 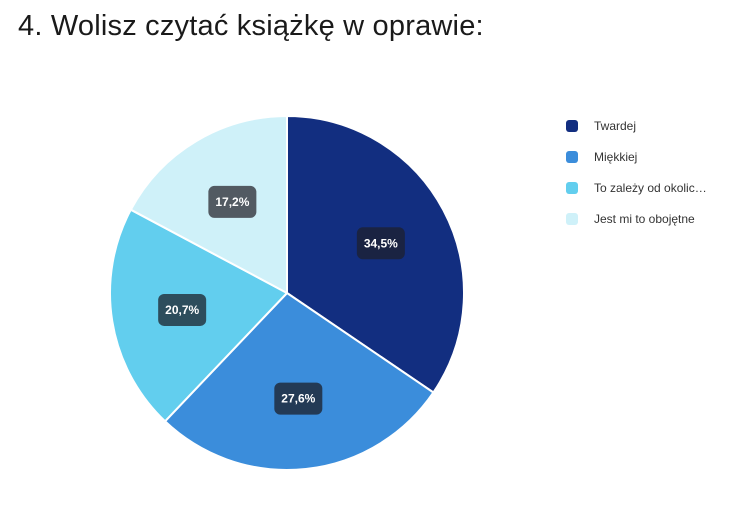 What do you see at coordinates (572, 125) in the screenshot?
I see `legend-swatch-twardej` at bounding box center [572, 125].